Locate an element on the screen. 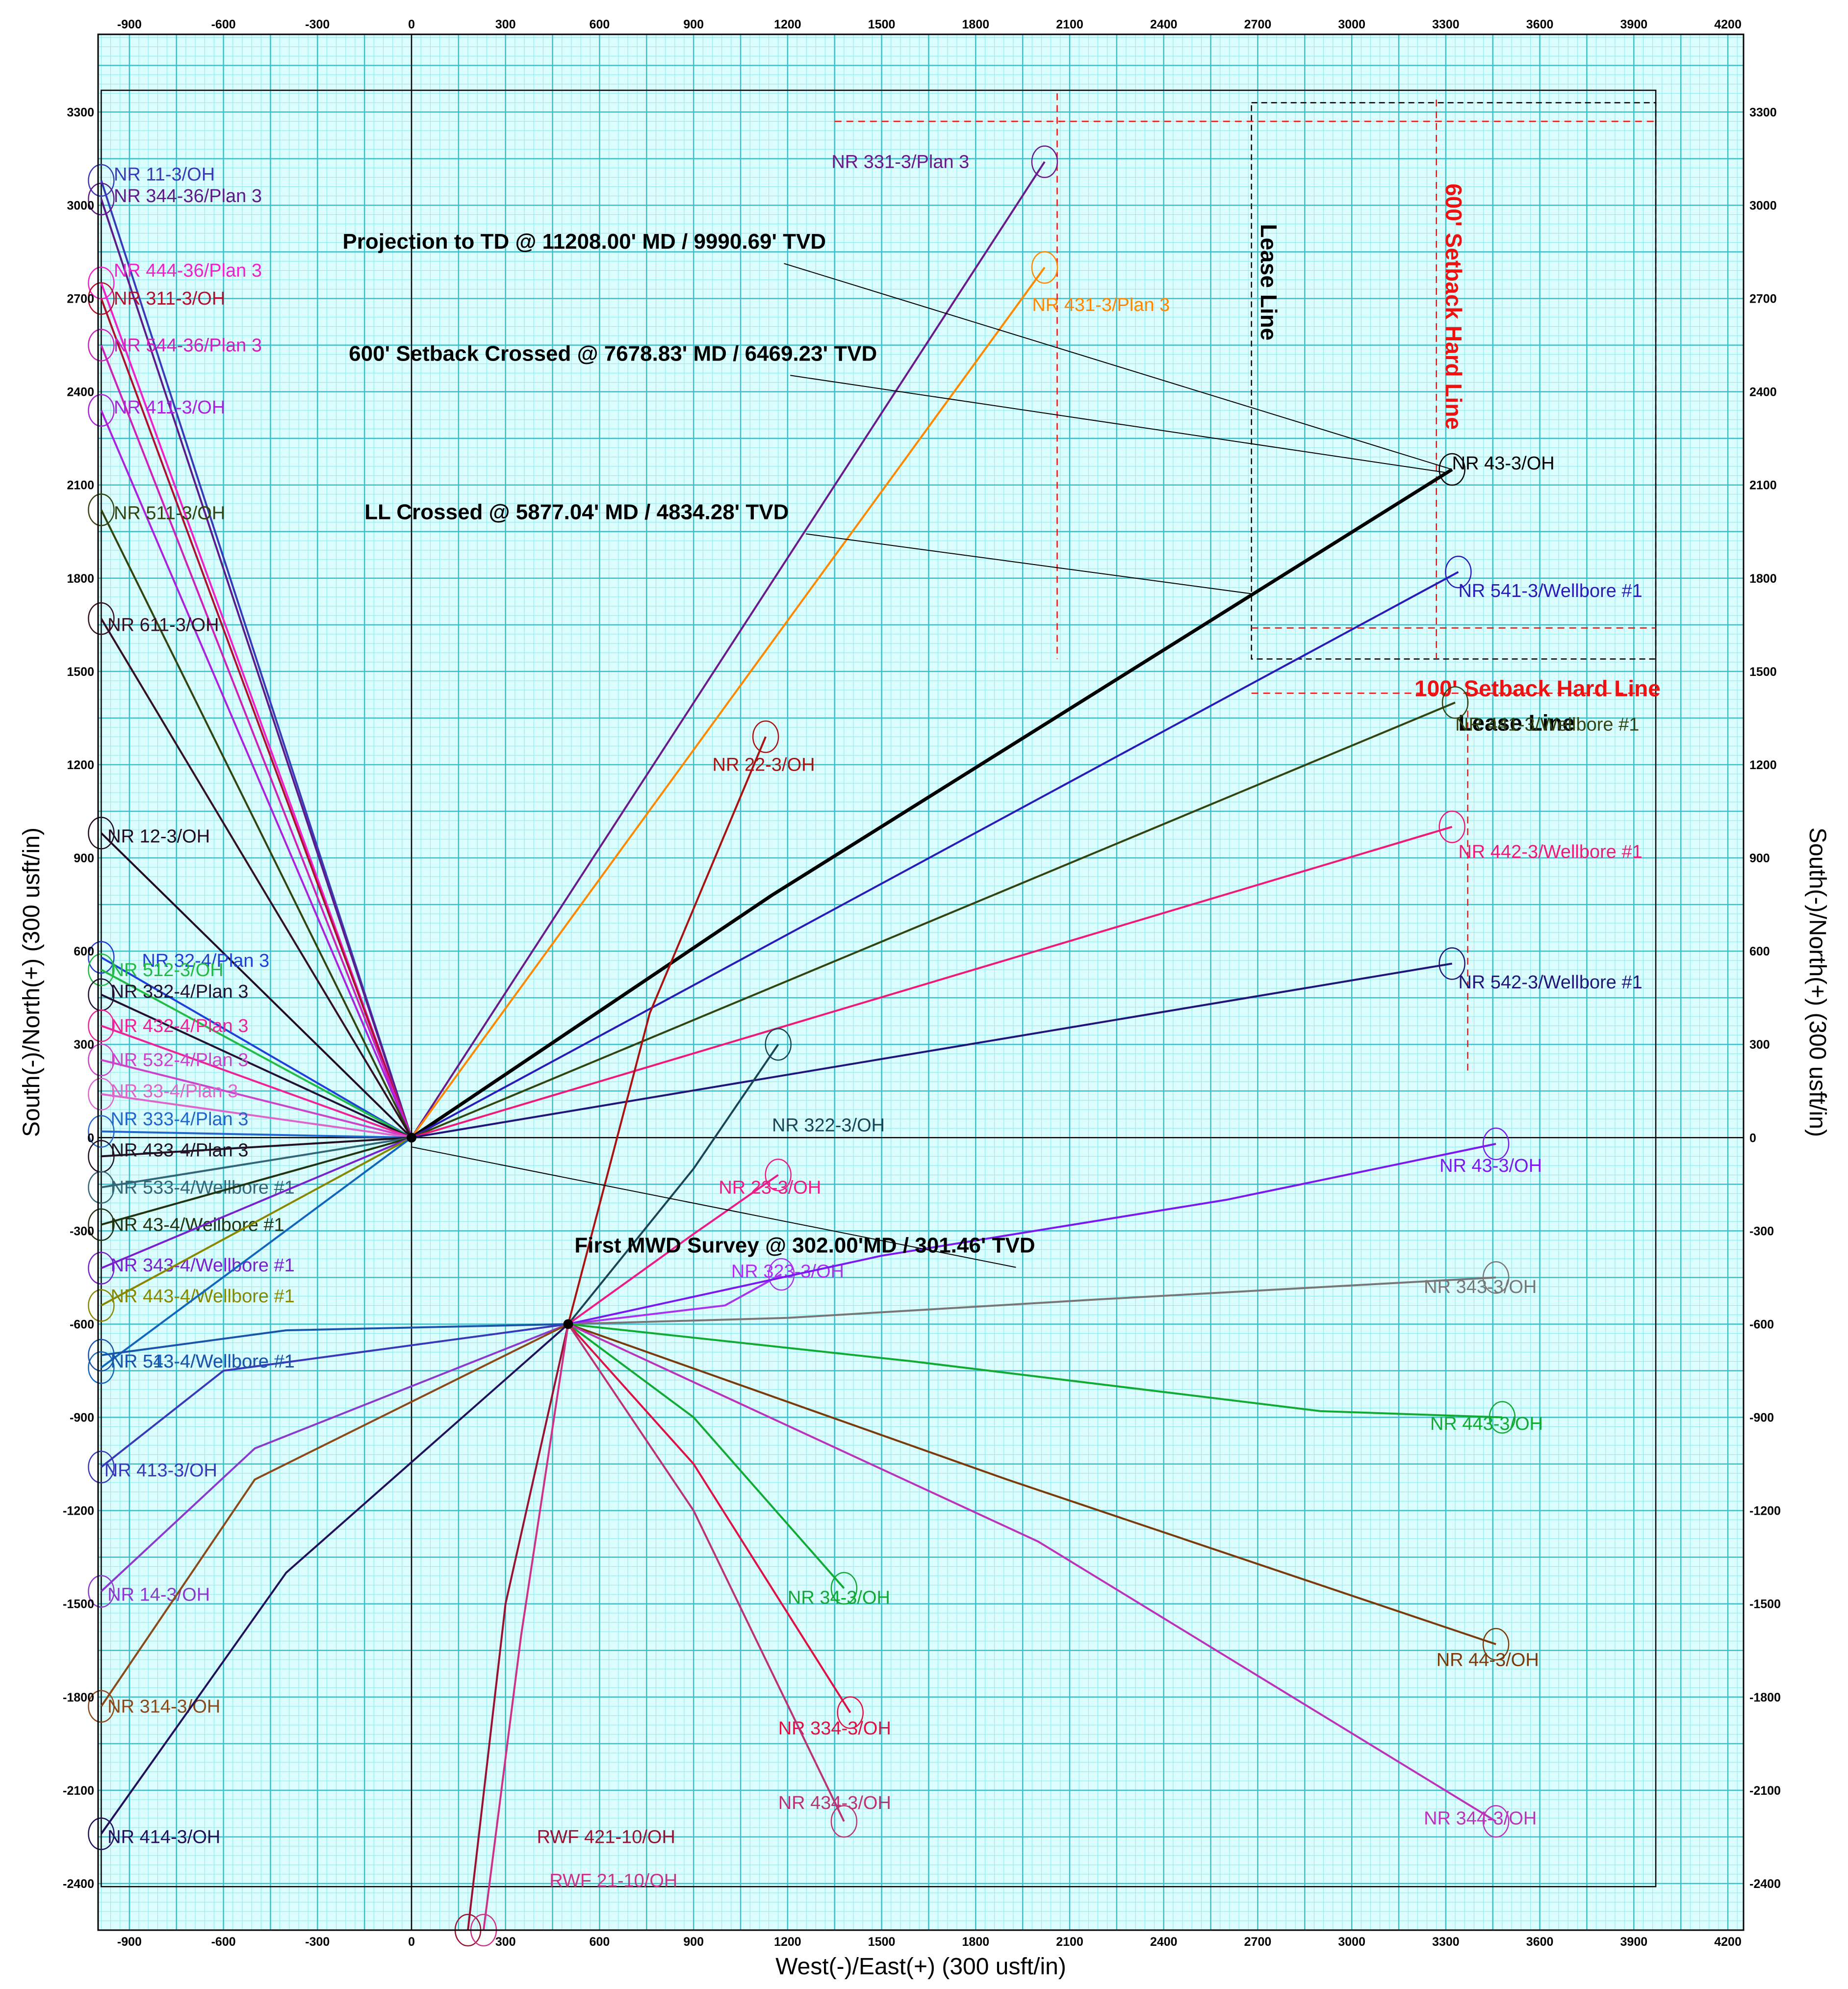  x-tick-label-top: 1200 is located at coordinates (787, 24).